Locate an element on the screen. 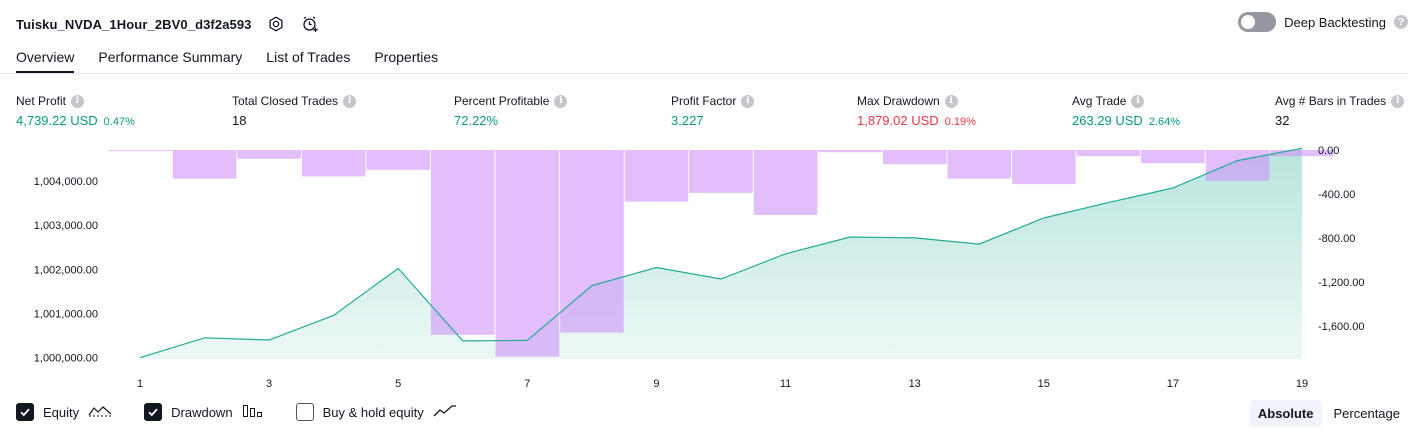 The width and height of the screenshot is (1424, 438). drawdown-checkbox is located at coordinates (153, 412).